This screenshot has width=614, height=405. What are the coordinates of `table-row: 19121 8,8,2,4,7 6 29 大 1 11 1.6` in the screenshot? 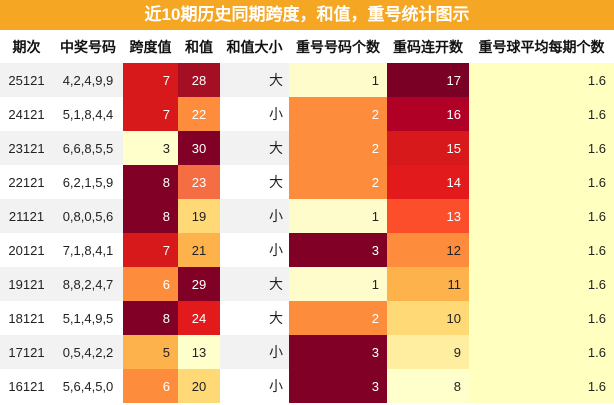 It's located at (307, 284).